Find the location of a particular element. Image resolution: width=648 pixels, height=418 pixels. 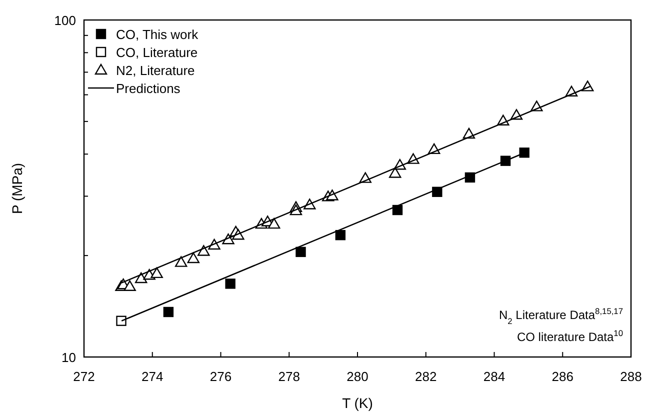

x-tick-label: 276 is located at coordinates (221, 376).